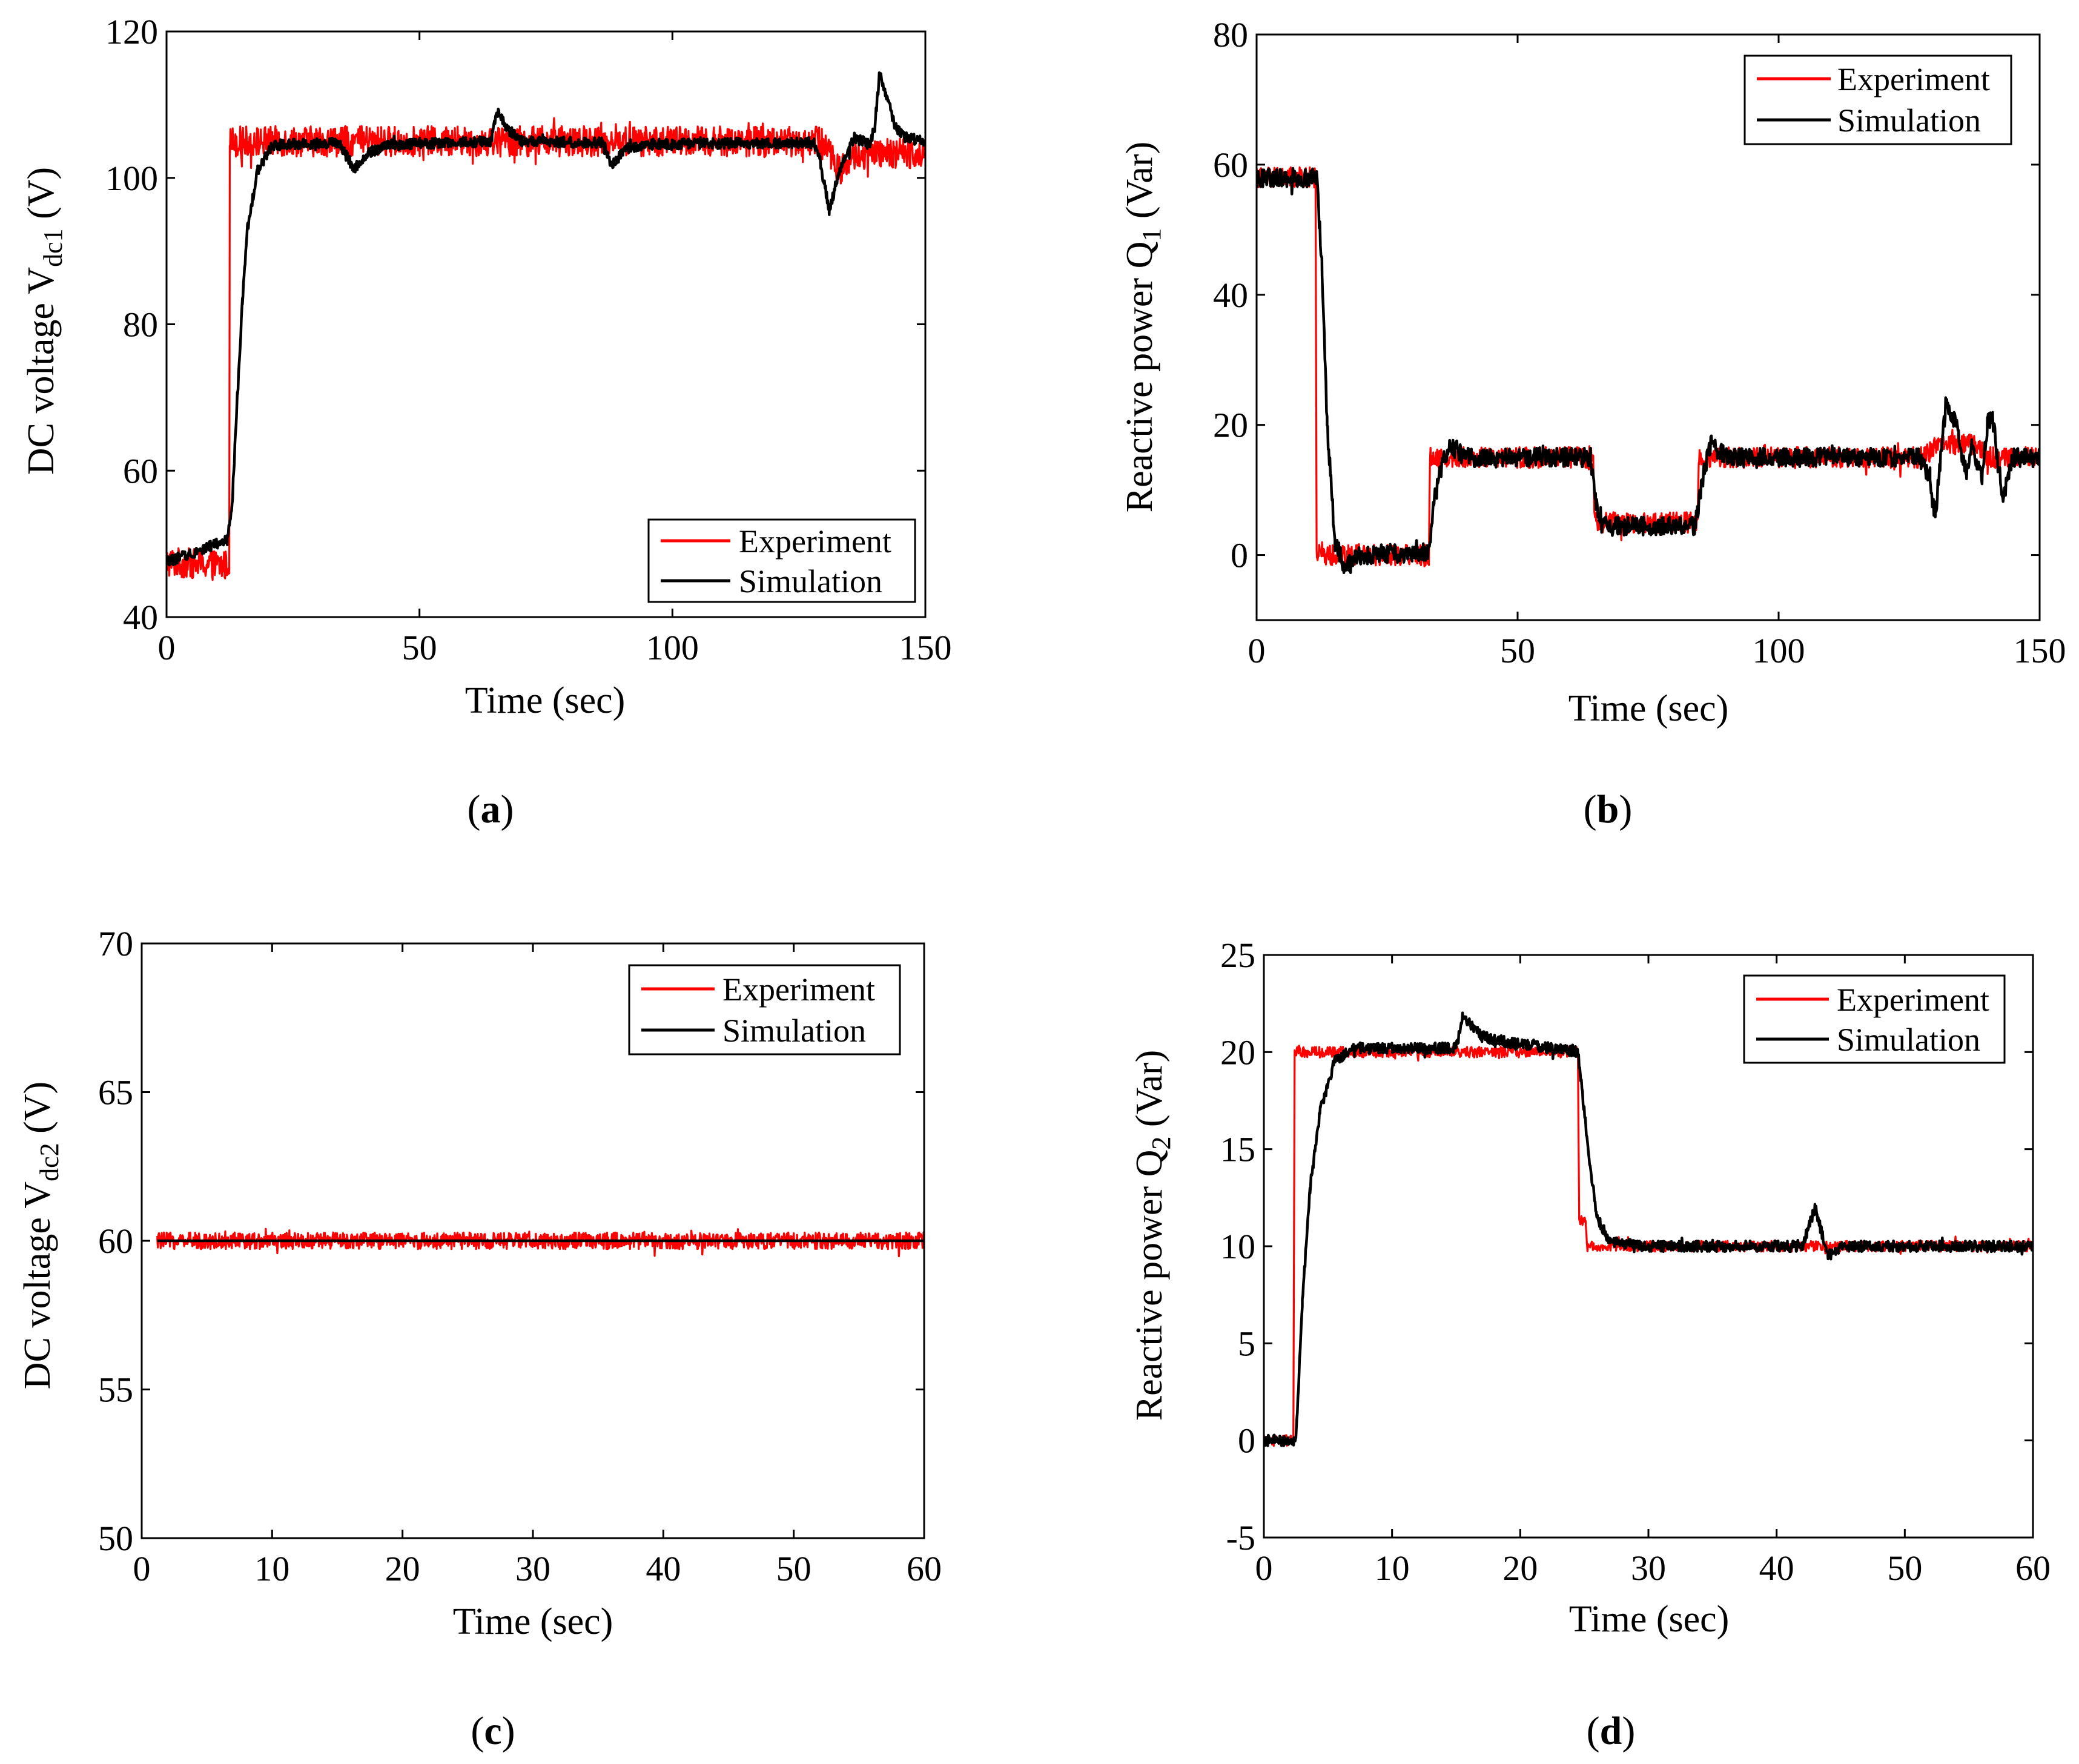 This screenshot has width=2079, height=1764. I want to click on panel-c-ytick-label: 60, so click(116, 1241).